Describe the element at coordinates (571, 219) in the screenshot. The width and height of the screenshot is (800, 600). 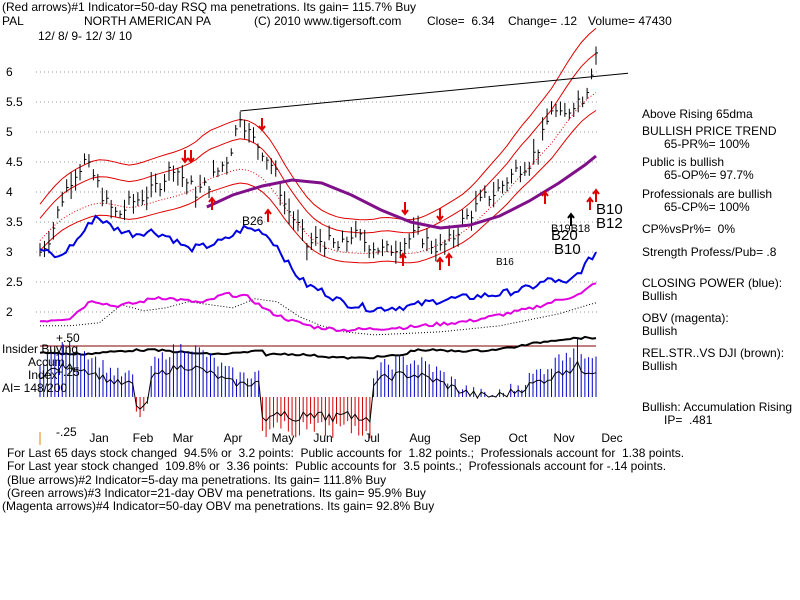
I see `black-up-arrow` at that location.